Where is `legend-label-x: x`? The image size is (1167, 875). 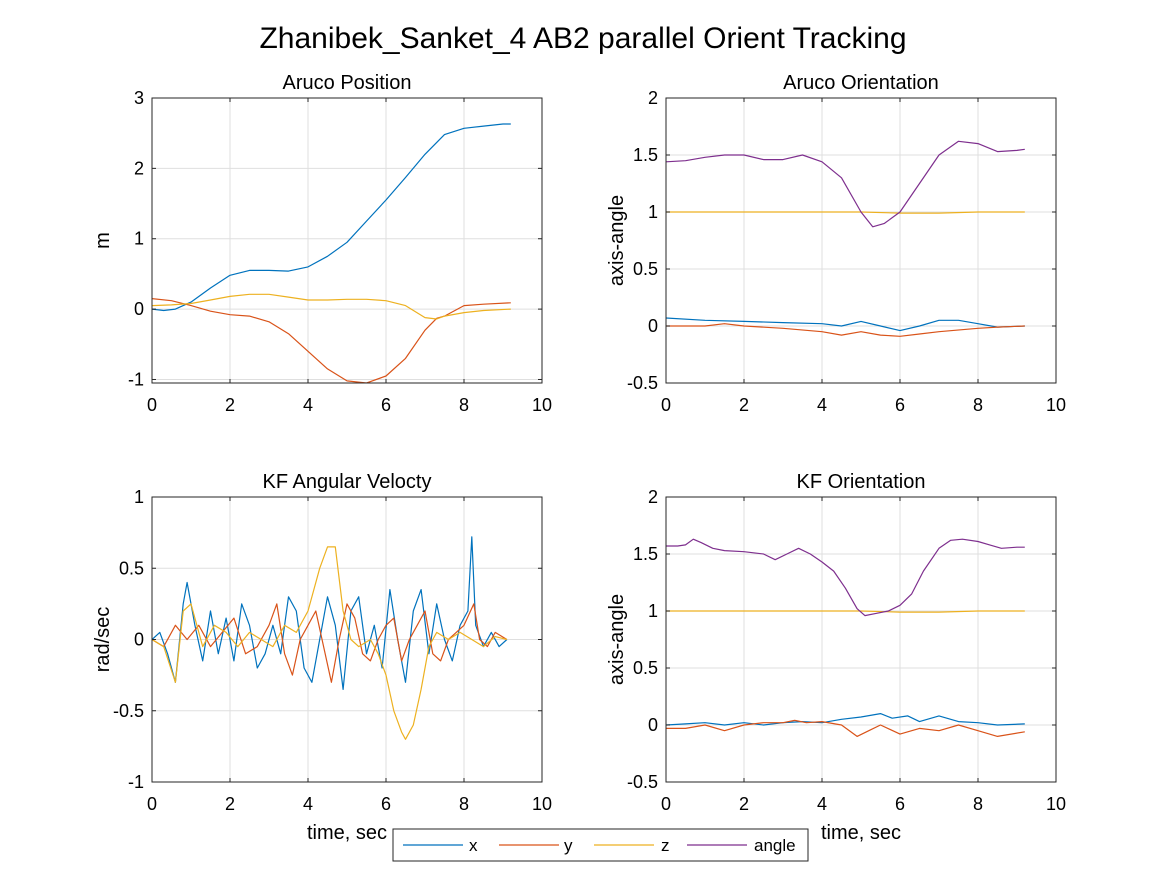 legend-label-x: x is located at coordinates (473, 845).